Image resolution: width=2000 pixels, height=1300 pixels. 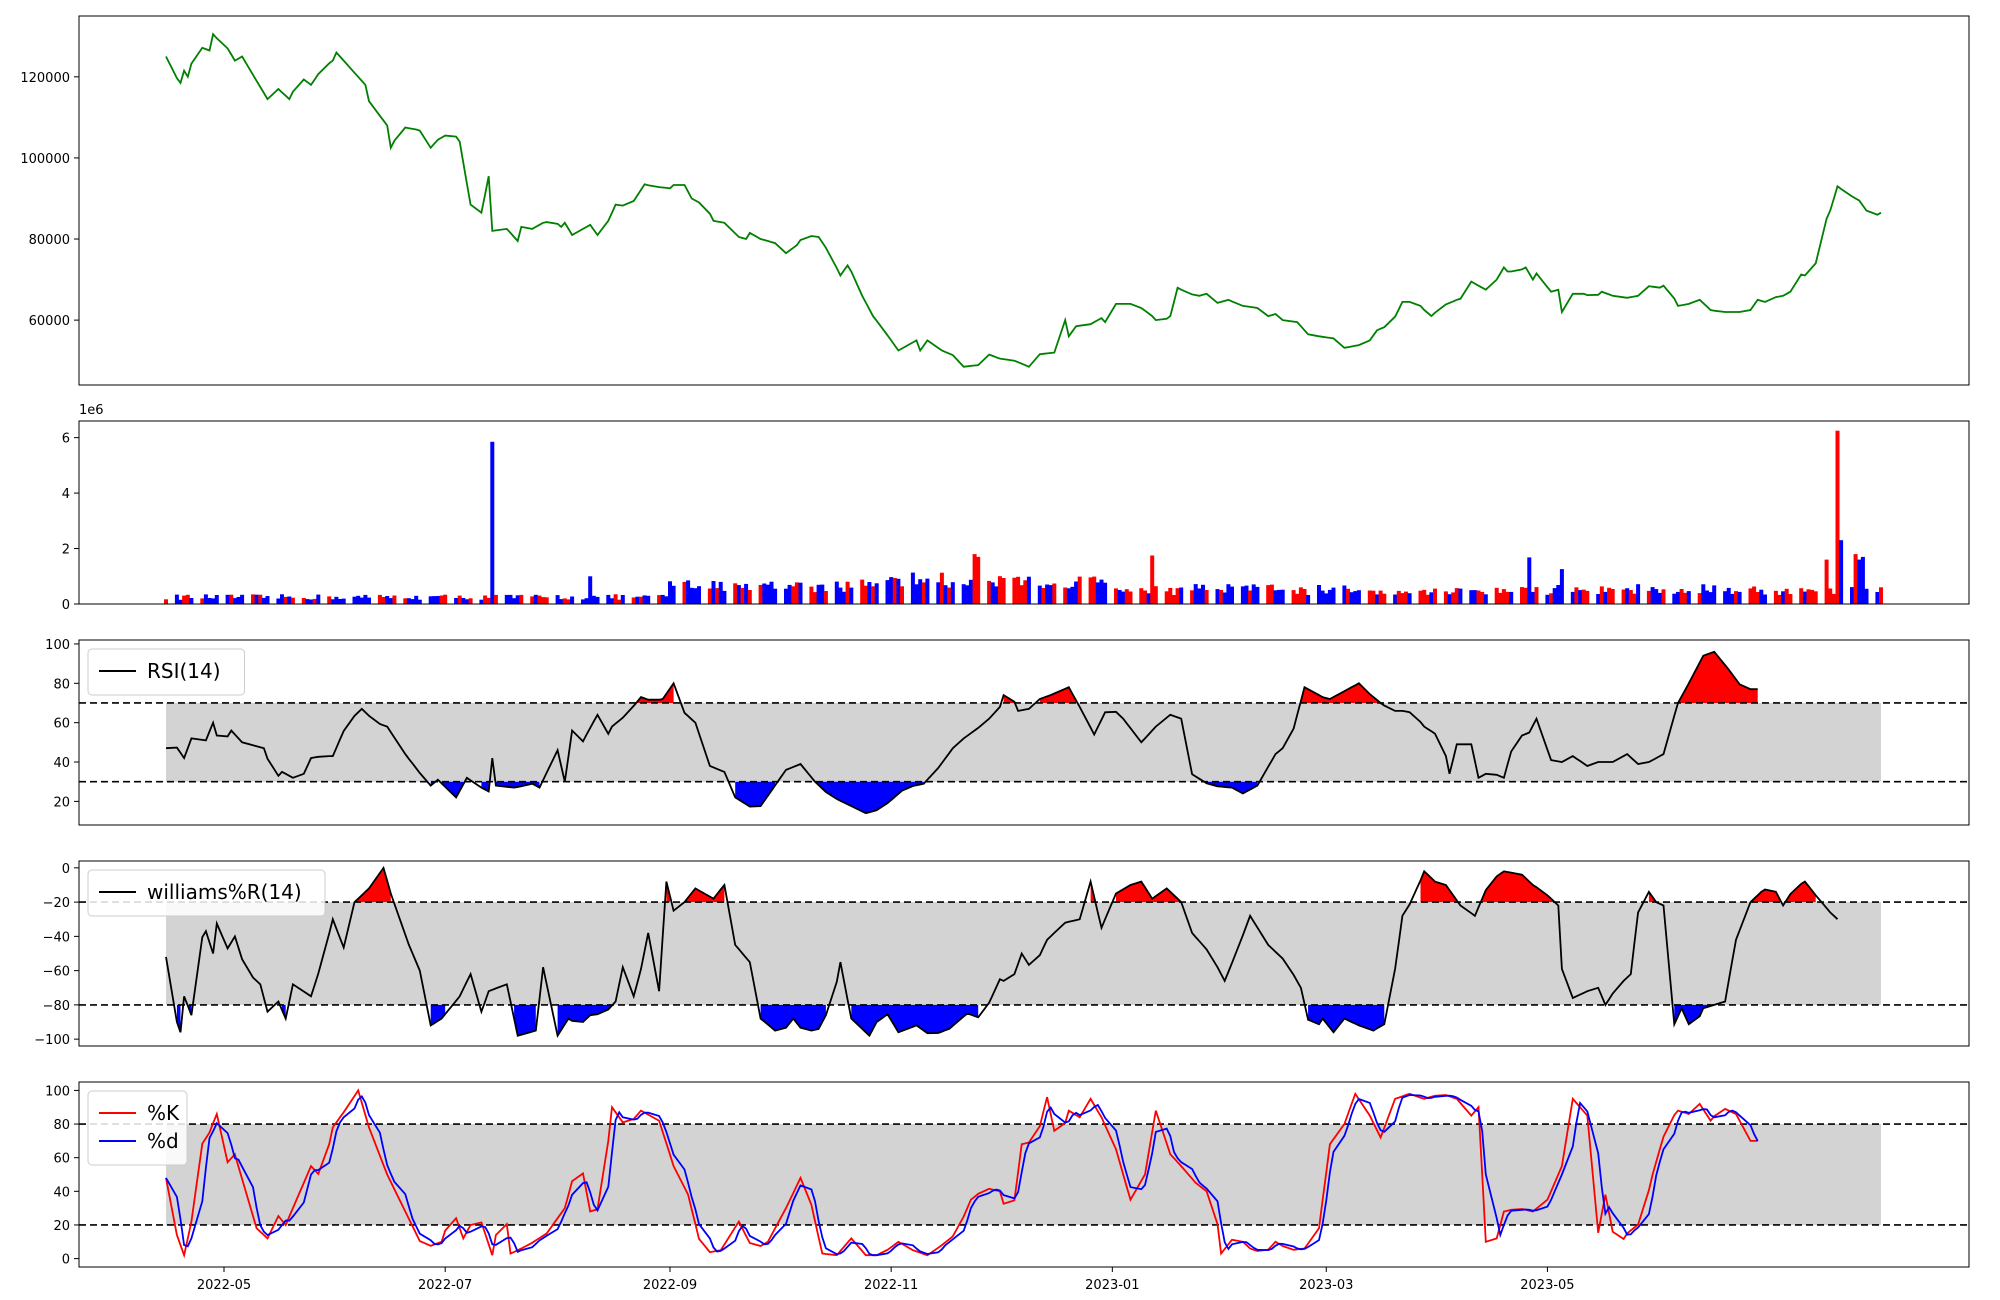 I want to click on williams-ytick-label: 0, so click(x=66, y=869).